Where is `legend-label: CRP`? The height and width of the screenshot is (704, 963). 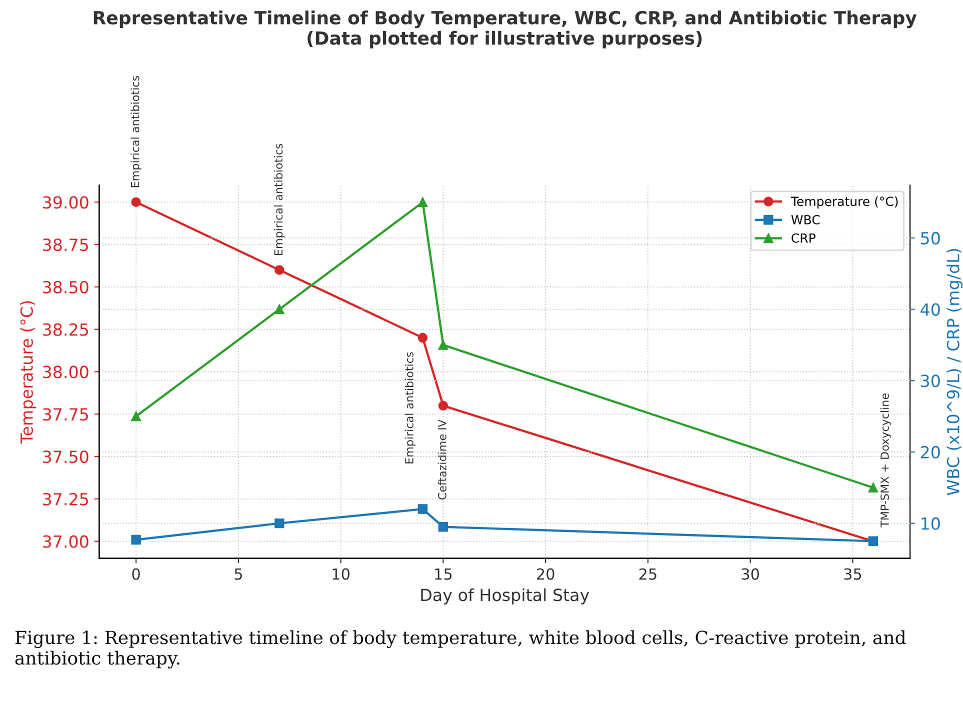 legend-label: CRP is located at coordinates (804, 238).